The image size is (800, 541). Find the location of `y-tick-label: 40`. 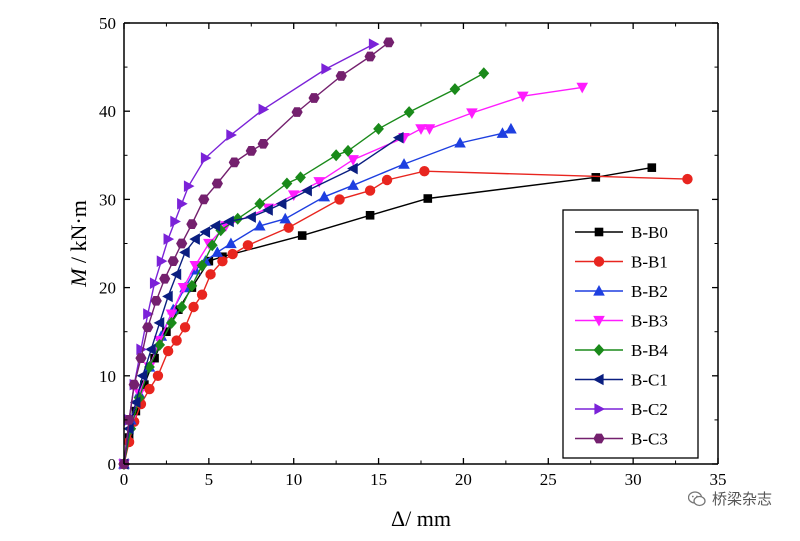

y-tick-label: 40 is located at coordinates (107, 111).